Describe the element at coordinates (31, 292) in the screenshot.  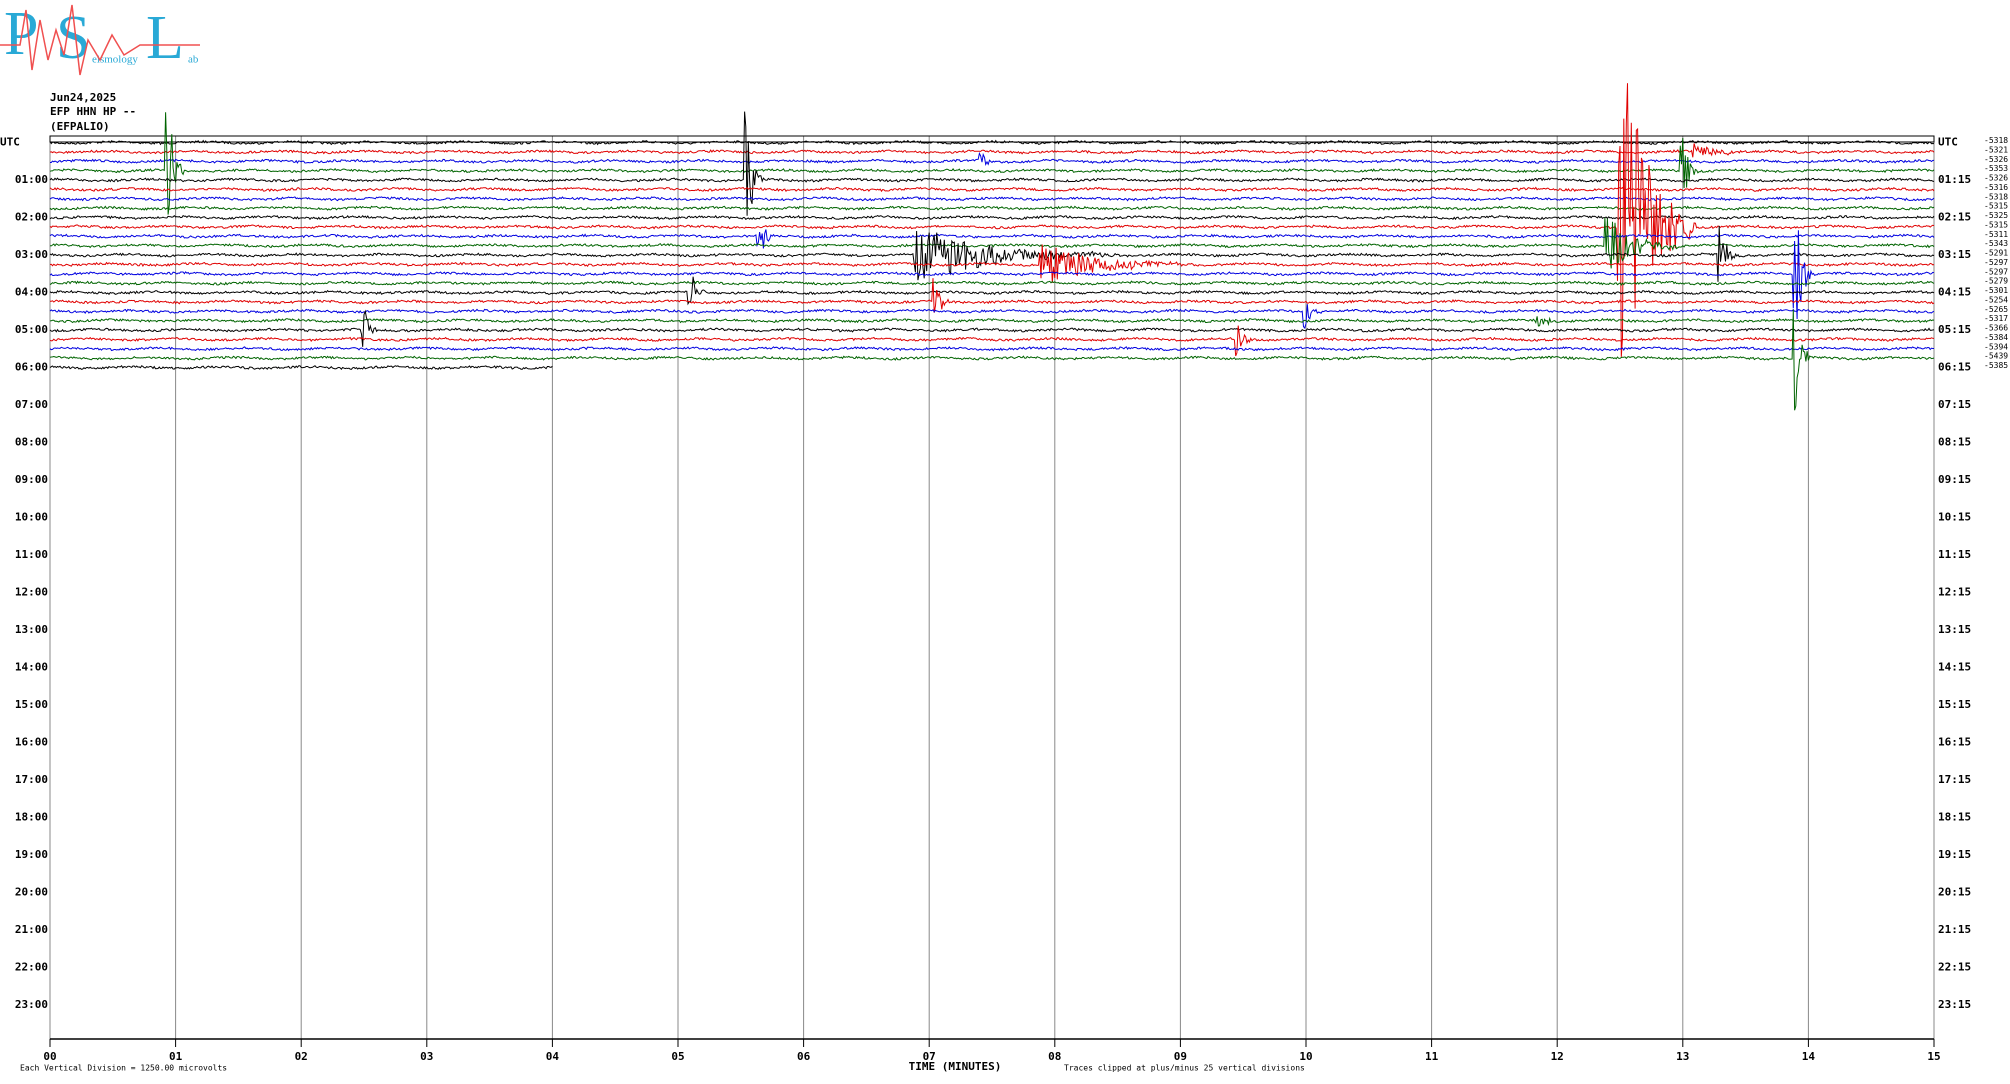
I see `left-time-label: 04:00` at that location.